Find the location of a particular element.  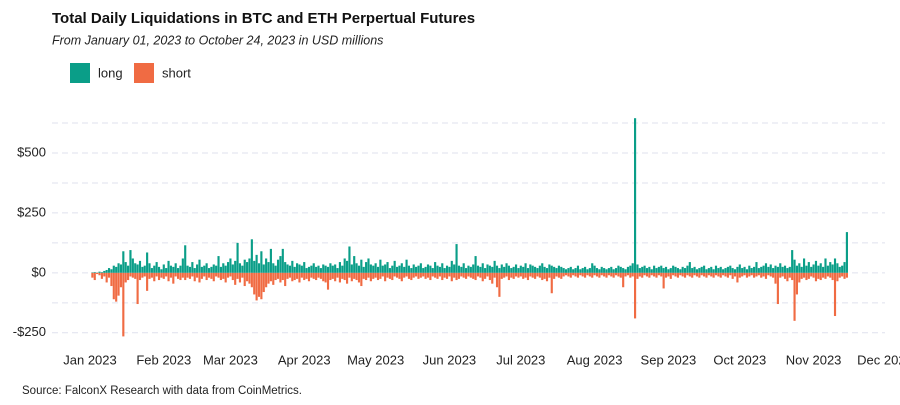

y-tick-label: -$250 is located at coordinates (29, 331).